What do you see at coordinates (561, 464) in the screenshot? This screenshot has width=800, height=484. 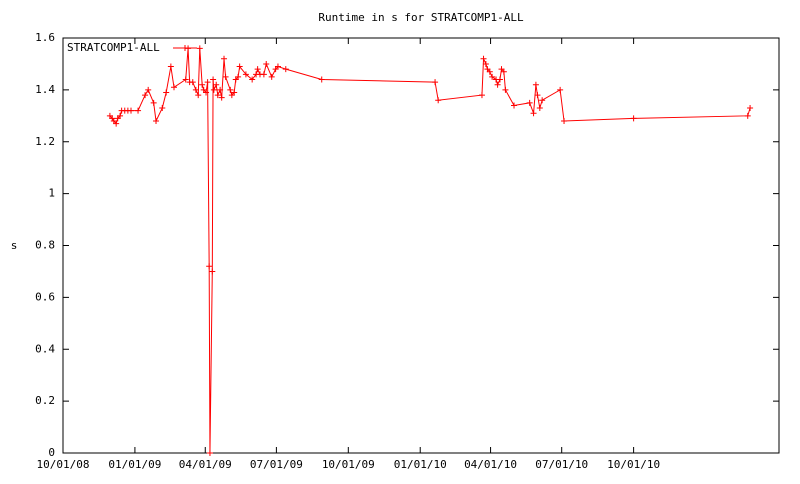 I see `x-tick-label: 07/01/10` at bounding box center [561, 464].